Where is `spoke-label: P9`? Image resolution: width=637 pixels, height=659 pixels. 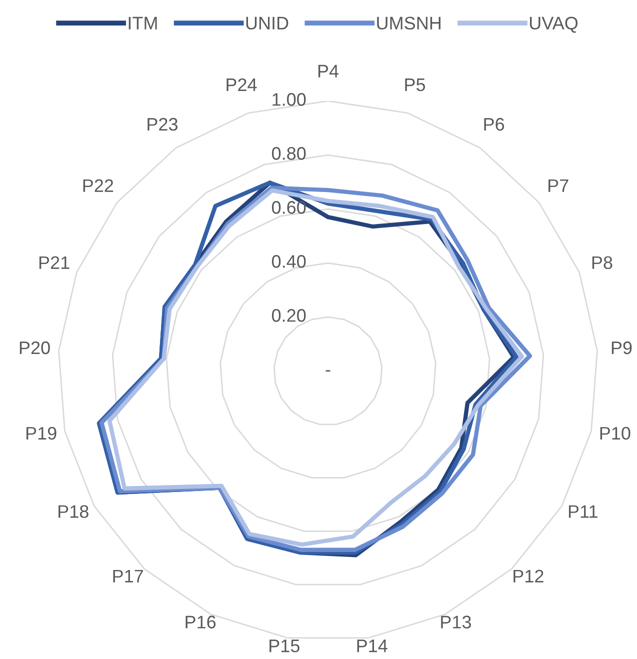
spoke-label: P9 is located at coordinates (622, 347).